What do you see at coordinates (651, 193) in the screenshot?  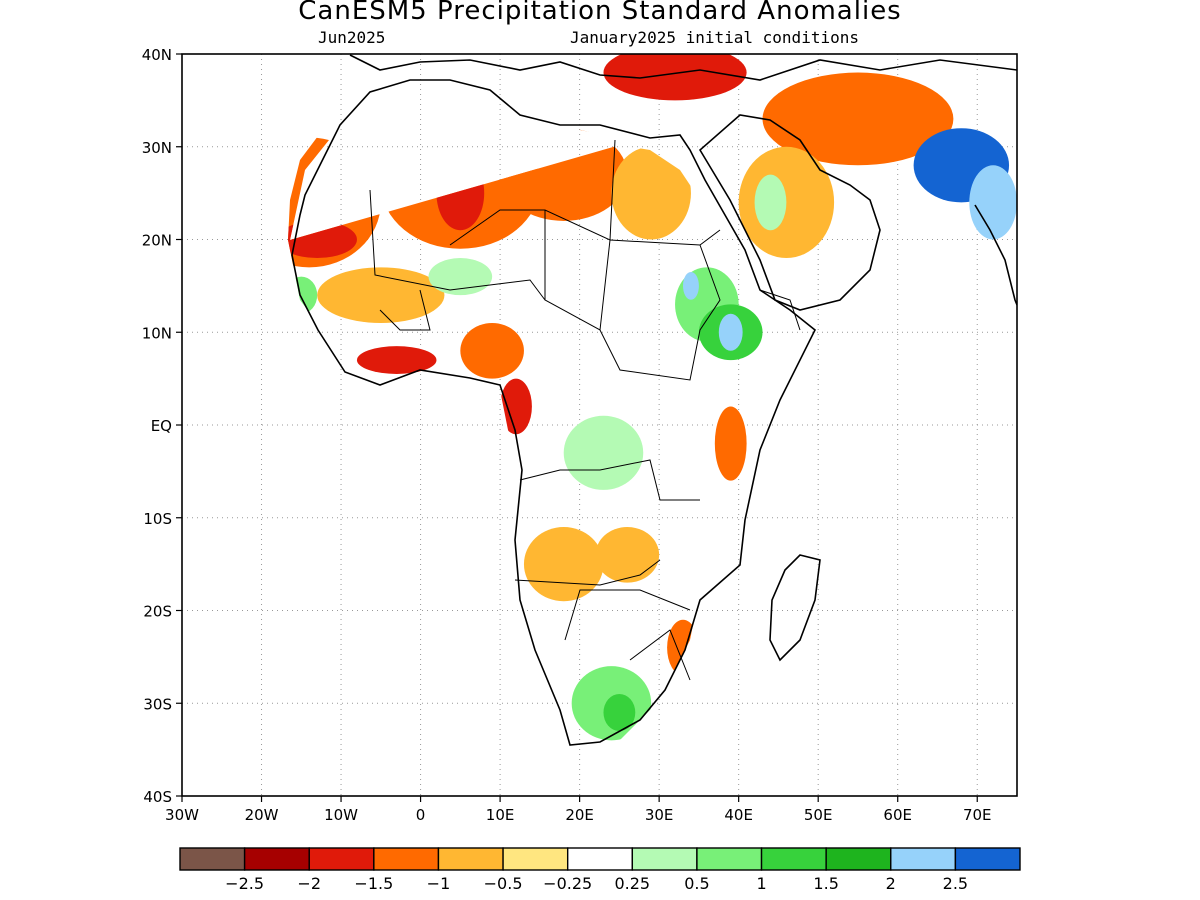 I see `anomaly-region-egypt-light-orange` at bounding box center [651, 193].